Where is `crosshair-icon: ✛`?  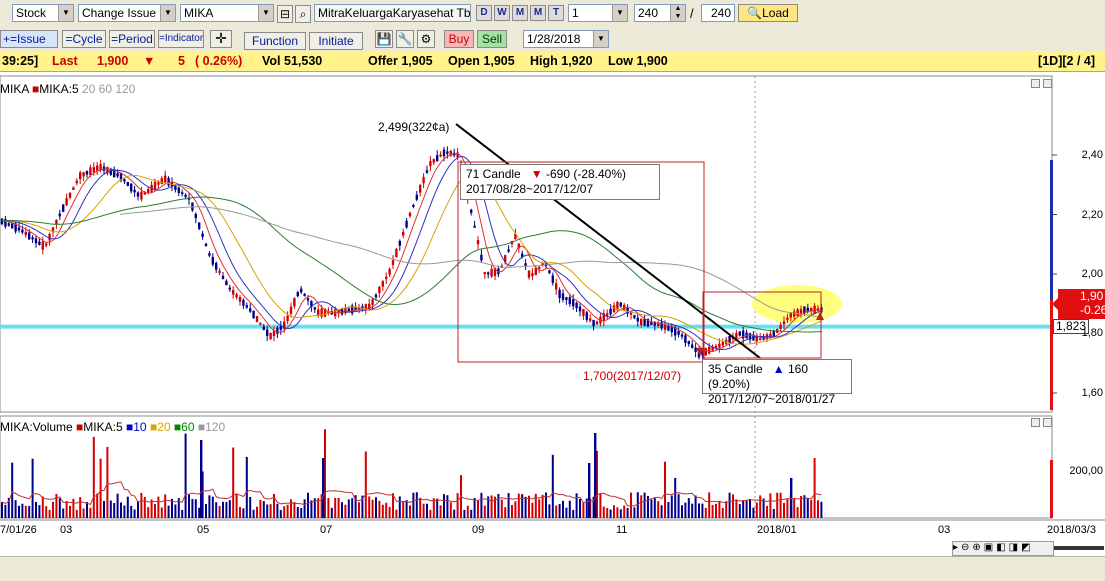
crosshair-icon: ✛ is located at coordinates (221, 39).